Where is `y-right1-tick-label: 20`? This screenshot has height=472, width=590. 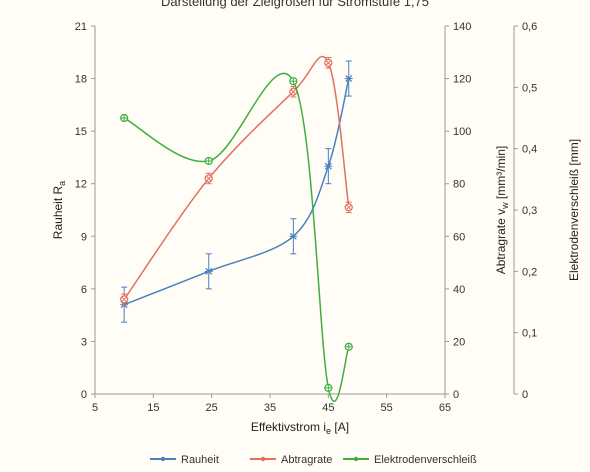 y-right1-tick-label: 20 is located at coordinates (459, 342).